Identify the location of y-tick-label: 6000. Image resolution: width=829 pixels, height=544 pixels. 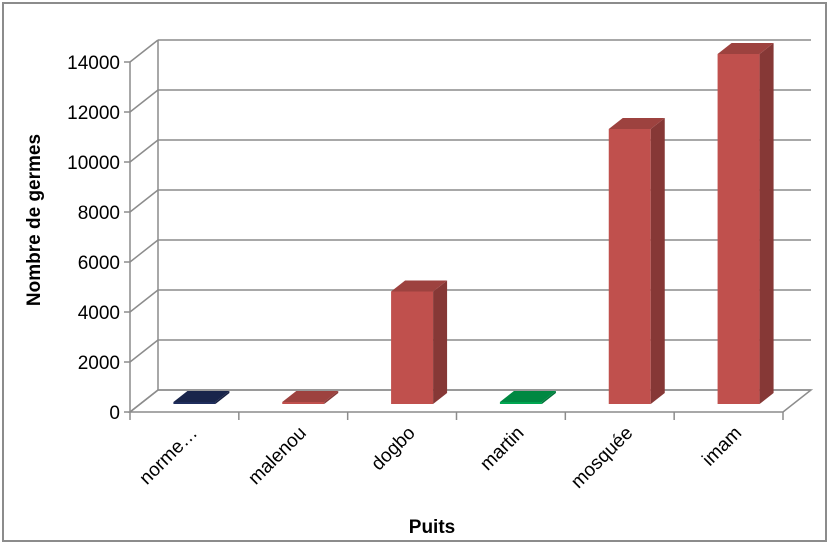
(99, 263).